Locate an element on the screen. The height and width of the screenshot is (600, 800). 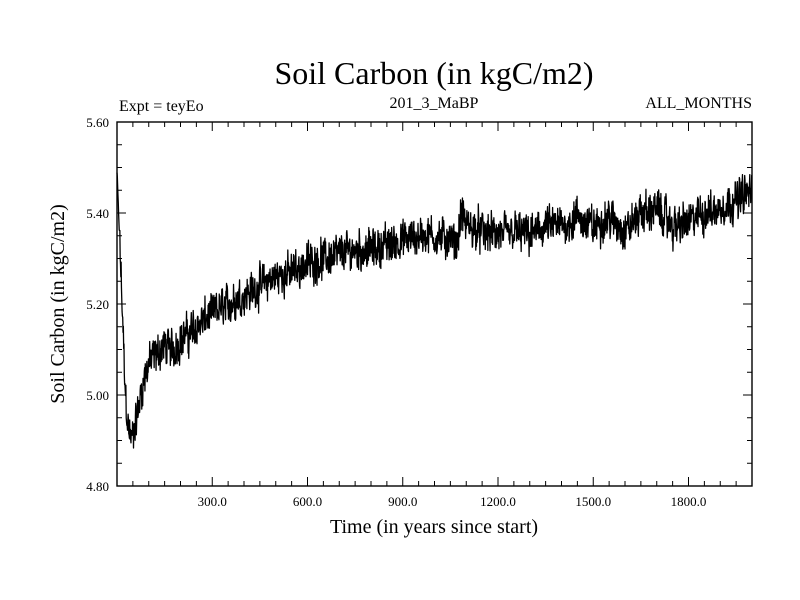
y-axis-label: Soil Carbon (in kgC/m2) is located at coordinates (58, 303).